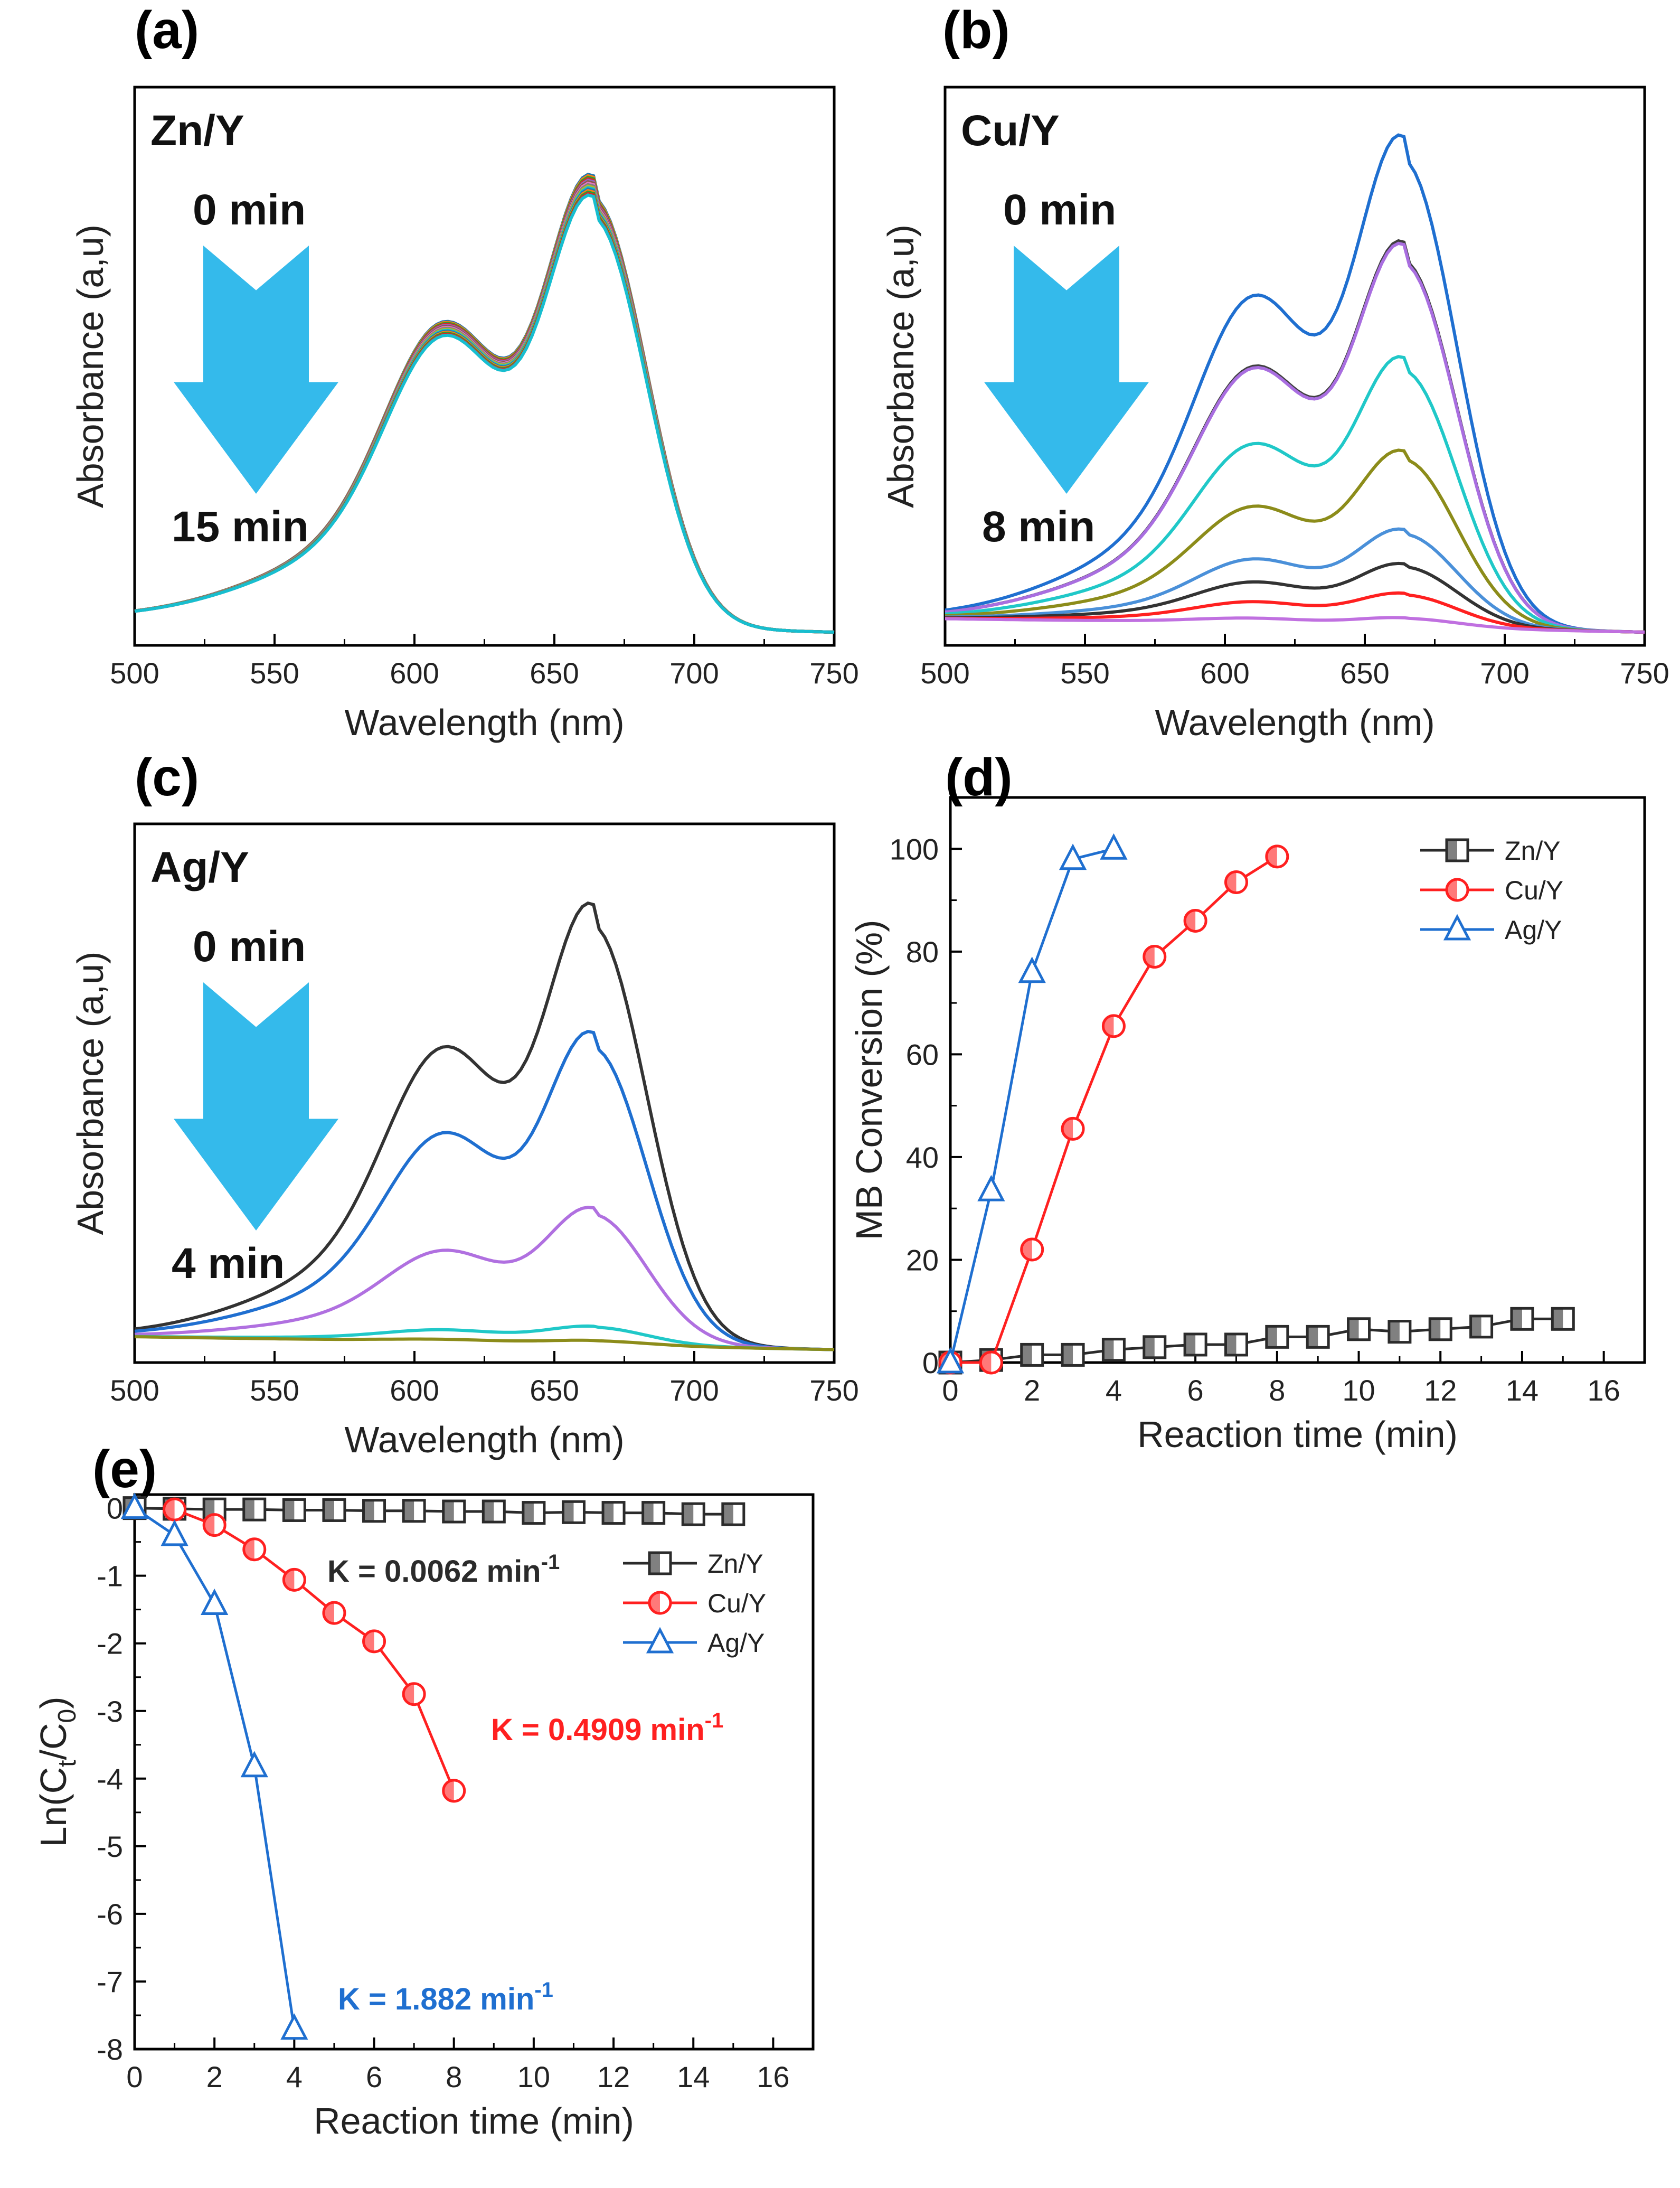  I want to click on x-axis-title: Reaction time (min), so click(474, 2121).